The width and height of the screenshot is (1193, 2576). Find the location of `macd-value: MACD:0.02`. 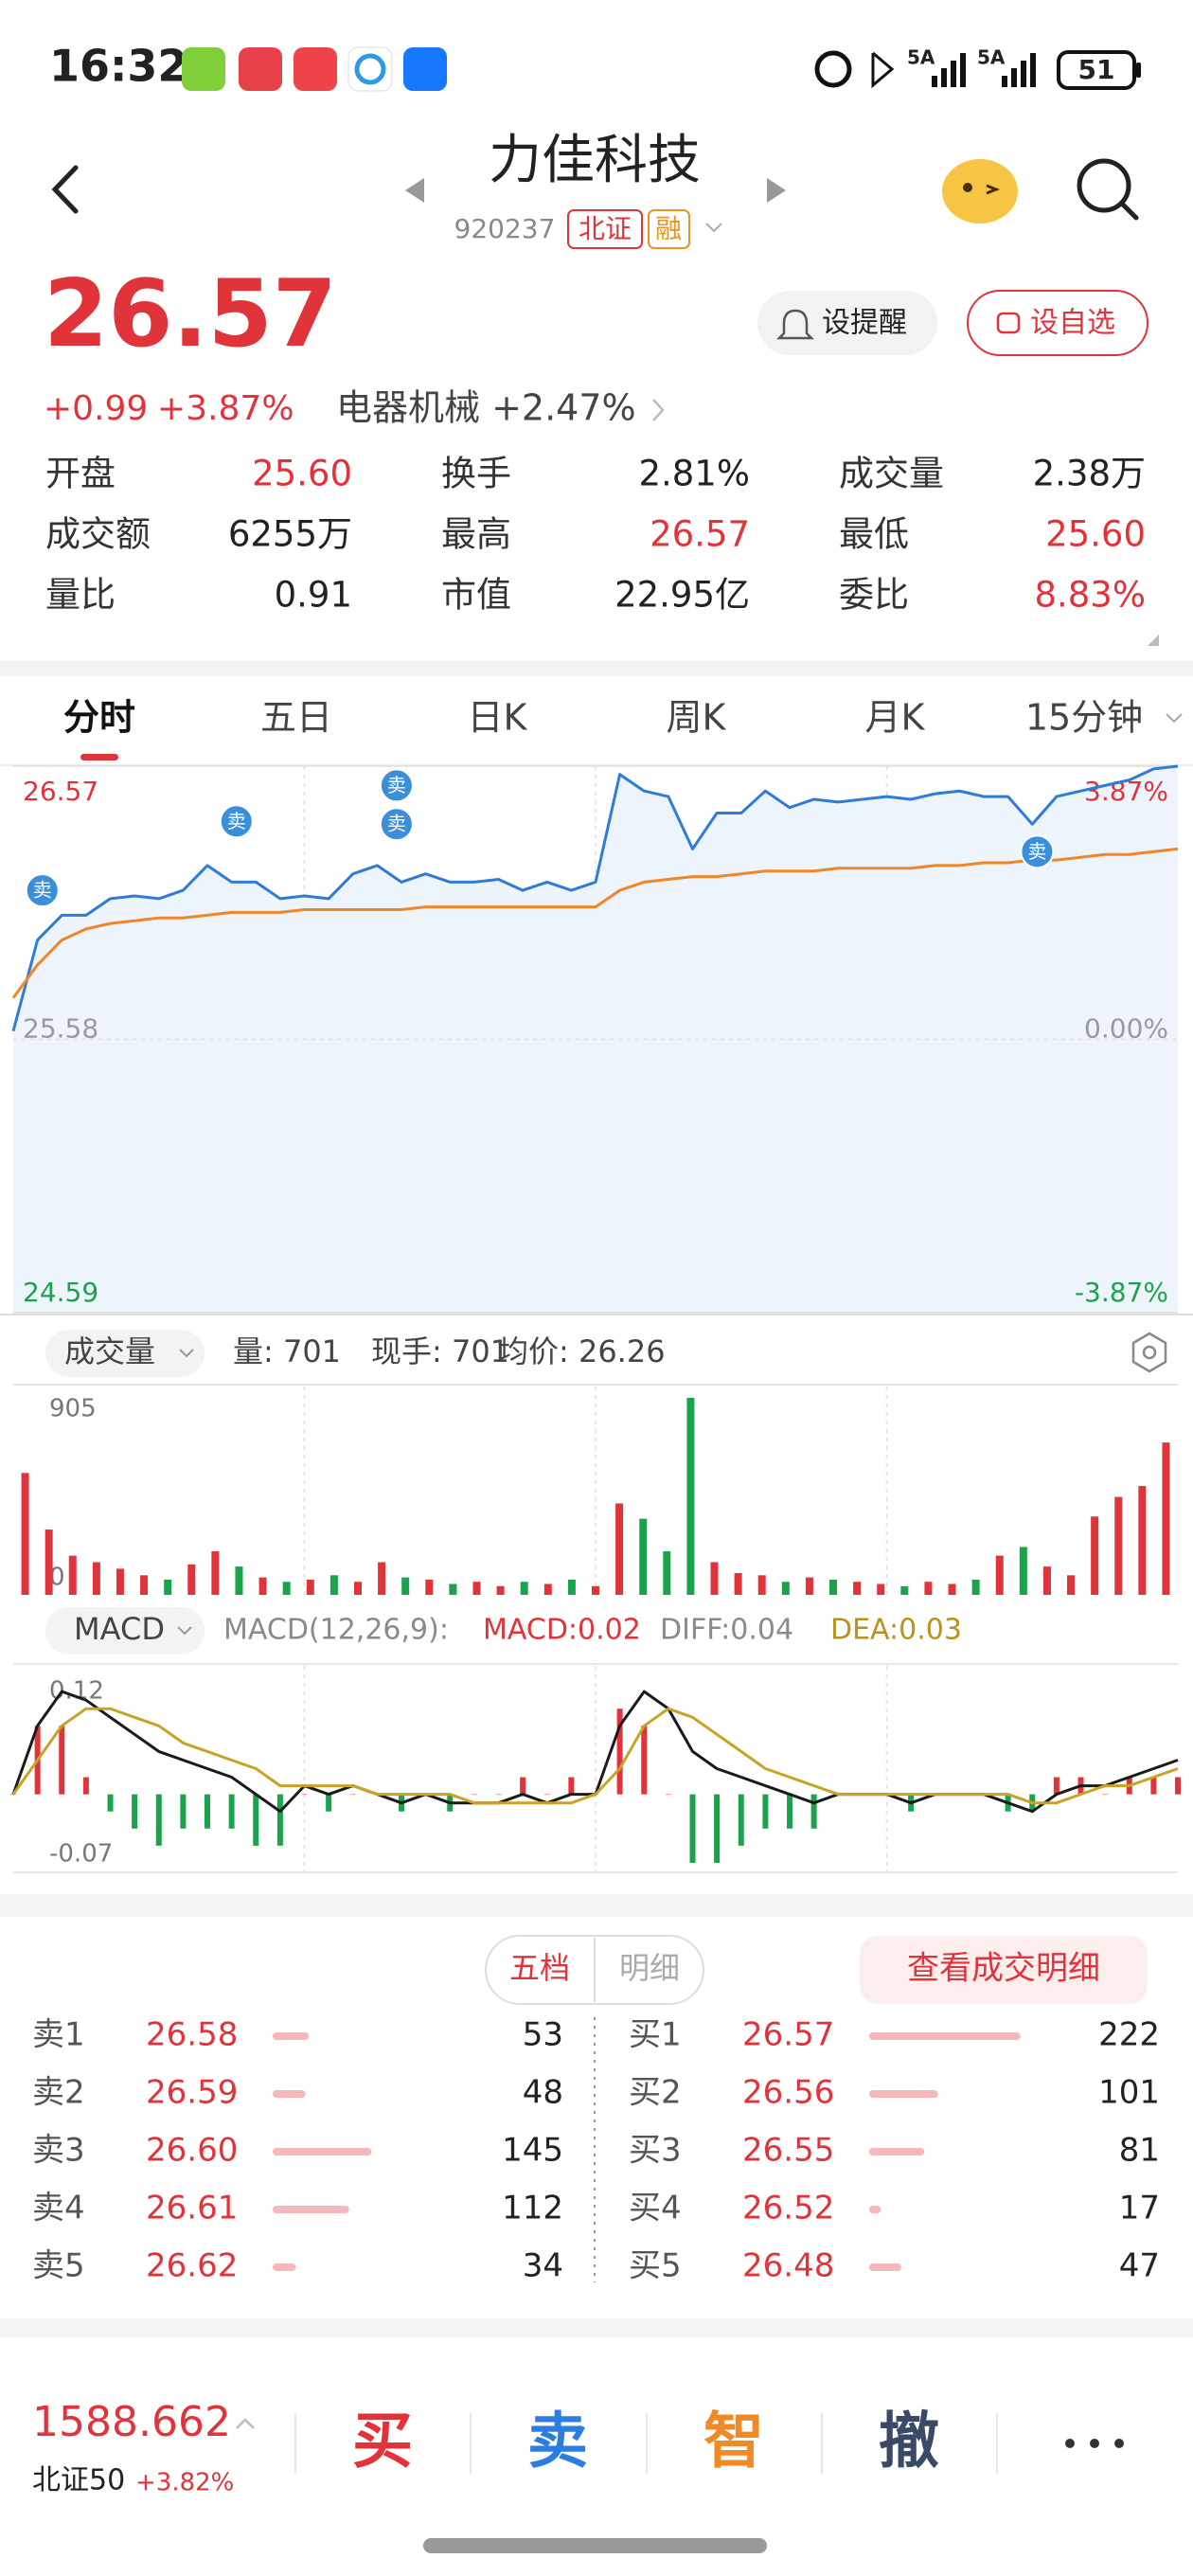

macd-value: MACD:0.02 is located at coordinates (562, 1630).